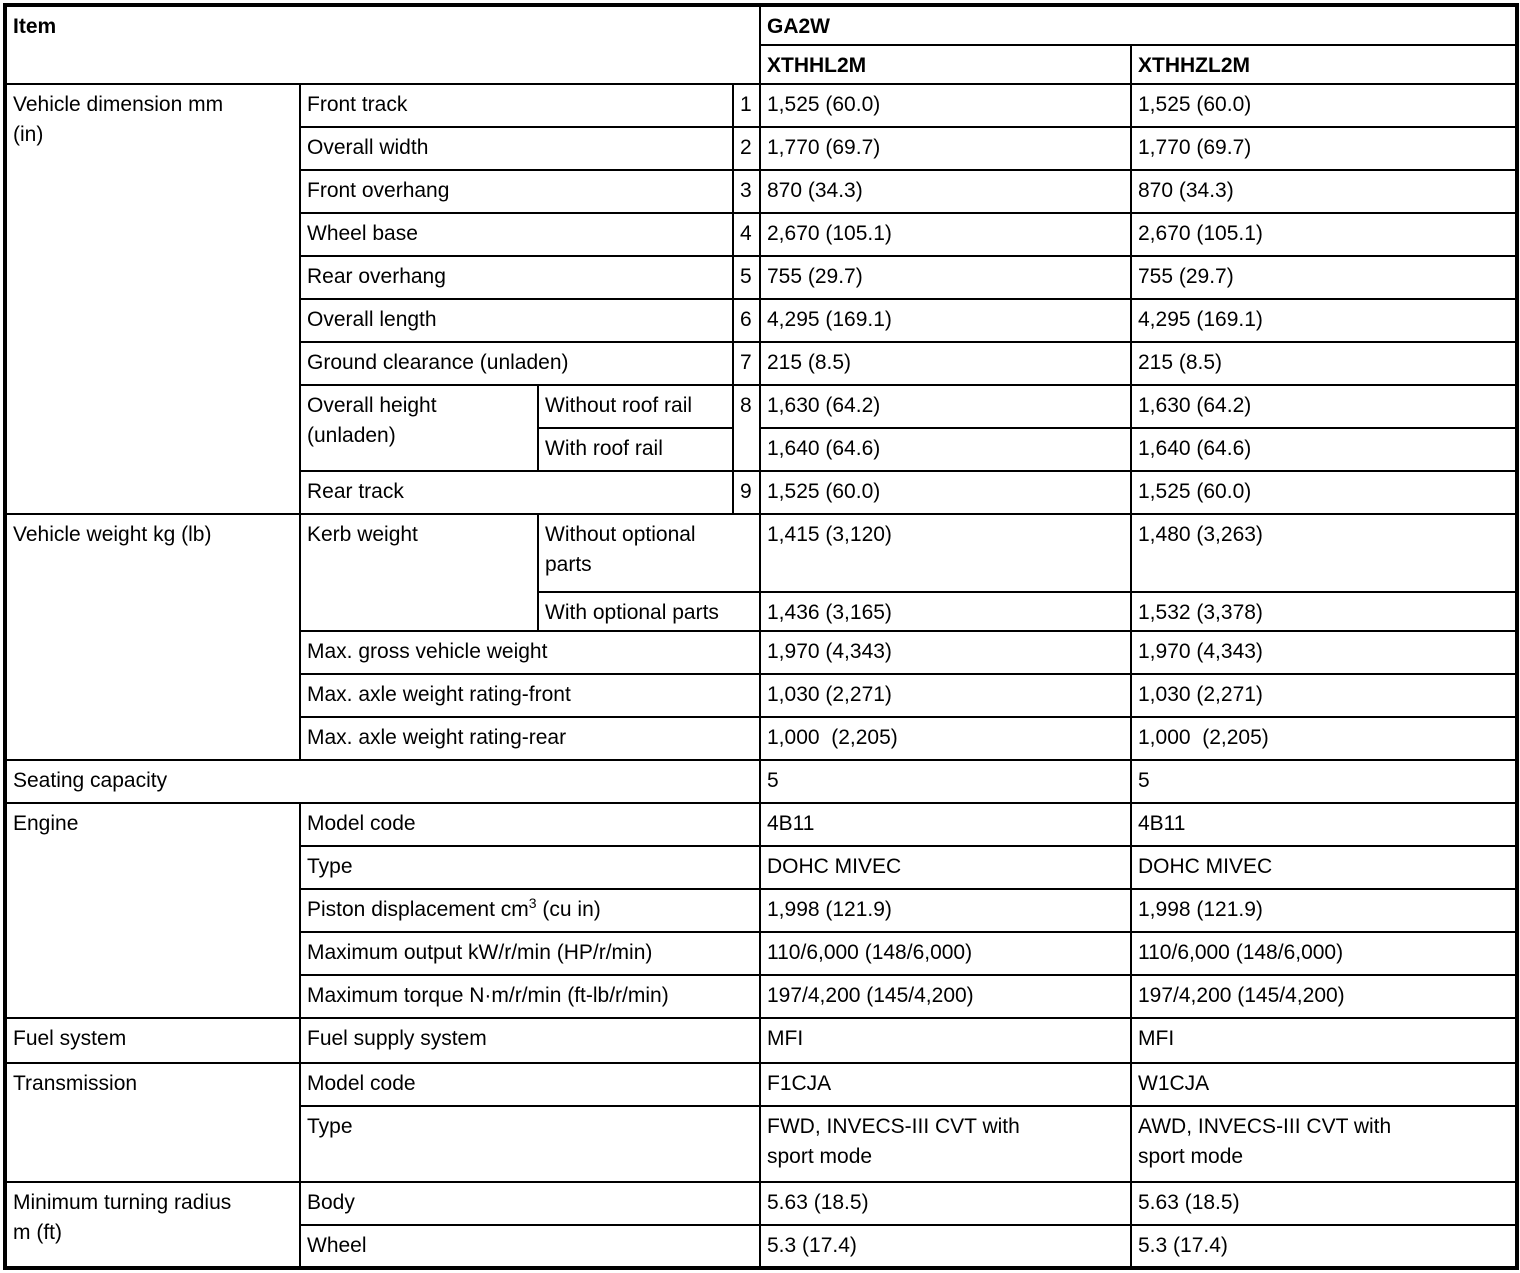 Image resolution: width=1520 pixels, height=1273 pixels. Describe the element at coordinates (122, 1202) in the screenshot. I see `section-label-line: Minimum turning radius` at that location.